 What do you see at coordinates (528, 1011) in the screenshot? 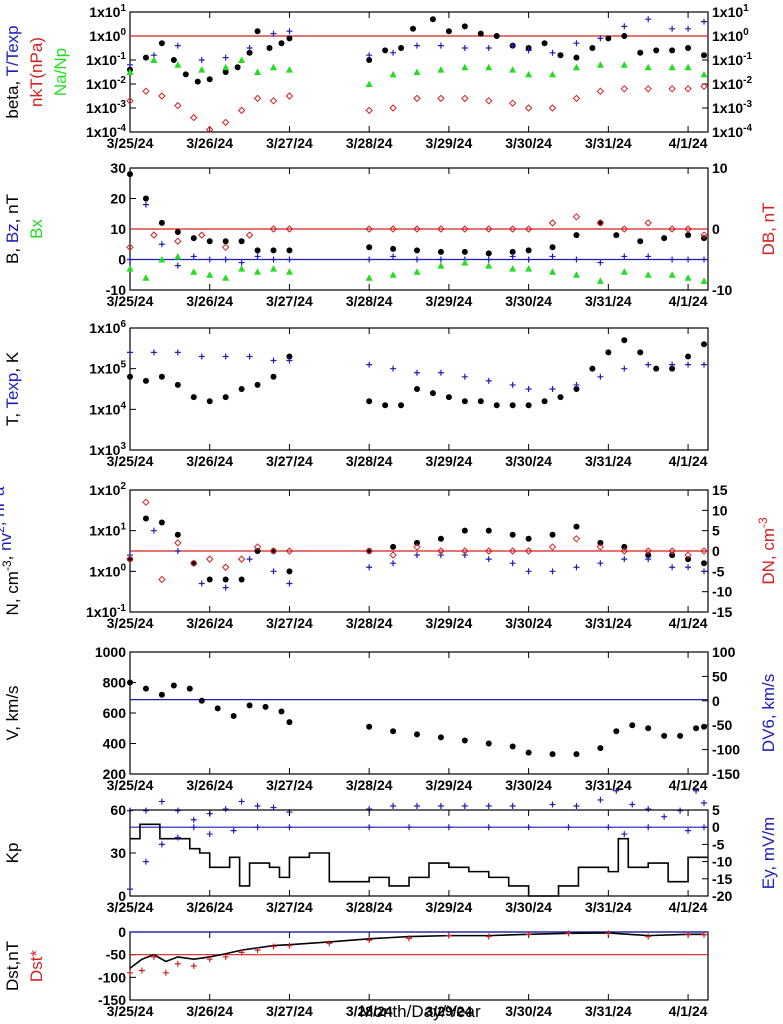
I see `dst-x-tick-label: 3/30/24` at bounding box center [528, 1011].